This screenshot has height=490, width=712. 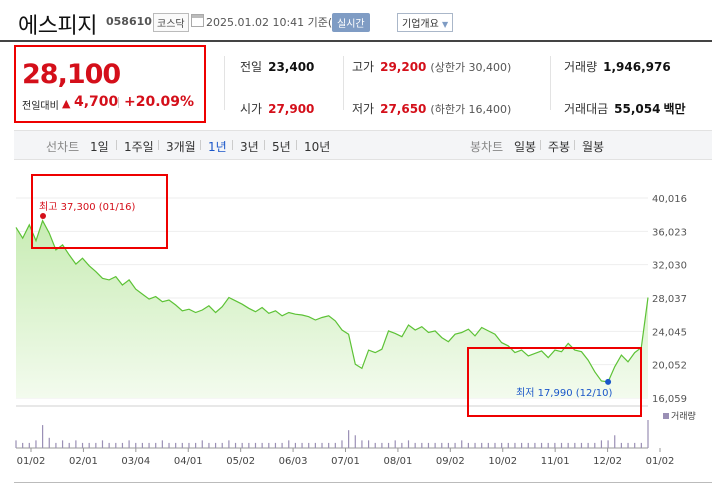 I want to click on current-price: 28,100, so click(x=71, y=74).